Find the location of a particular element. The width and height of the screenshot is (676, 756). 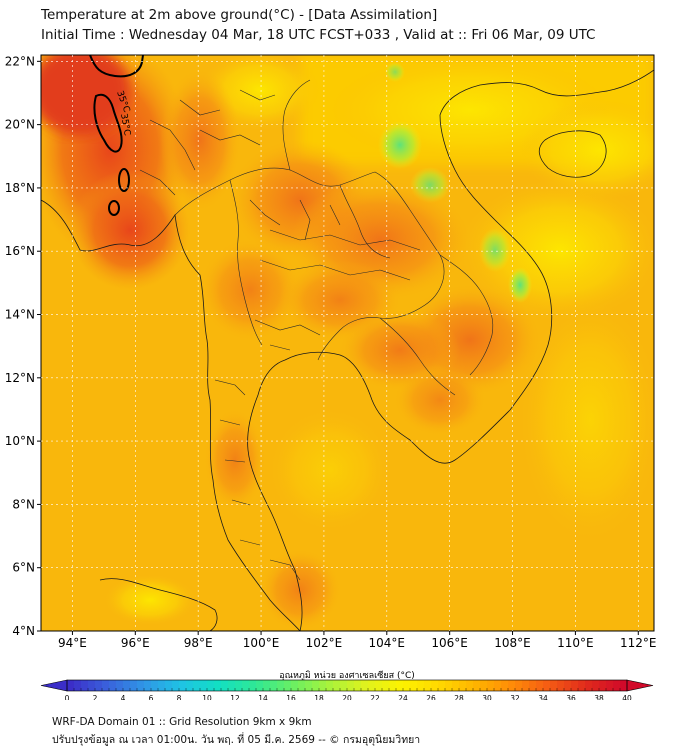

colorbar-tick-label: 16 is located at coordinates (291, 697).